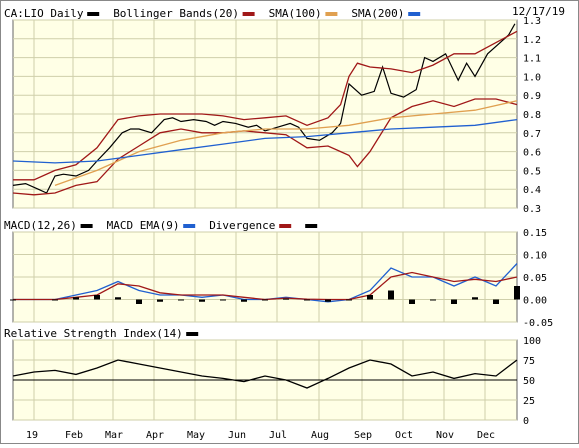 Image resolution: width=579 pixels, height=448 pixels. I want to click on legend-label: Divergence, so click(242, 225).